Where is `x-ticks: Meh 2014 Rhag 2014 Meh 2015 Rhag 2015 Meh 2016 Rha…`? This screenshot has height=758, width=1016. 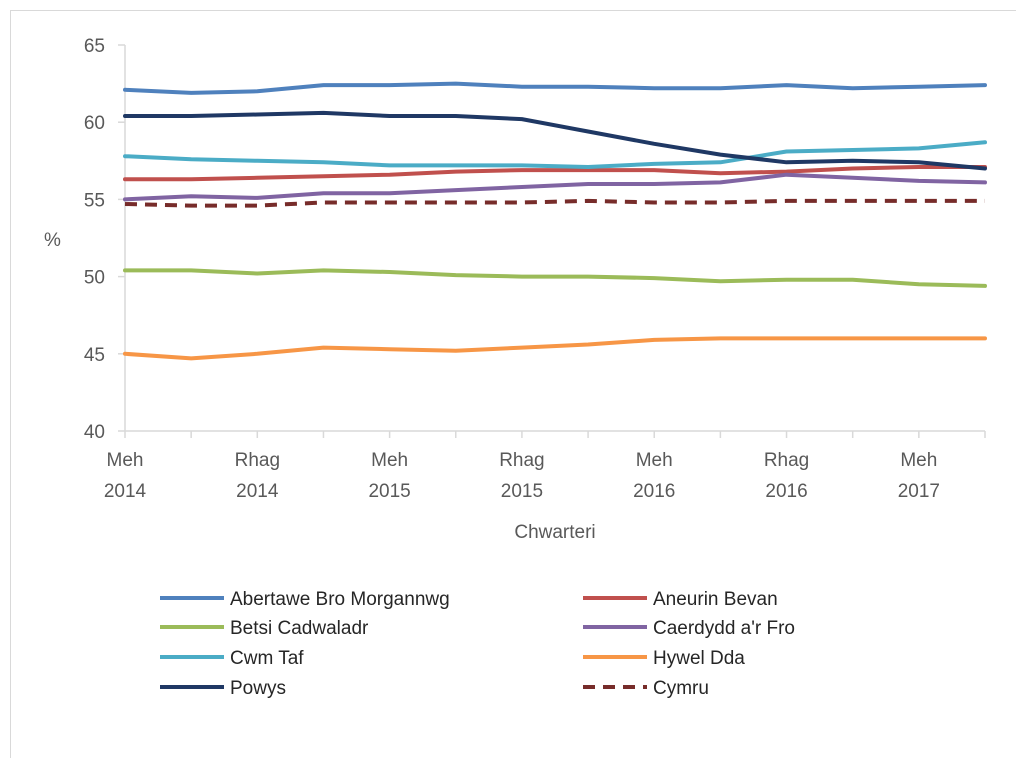 x-ticks: Meh 2014 Rhag 2014 Meh 2015 Rhag 2015 Meh 2016 Rha… is located at coordinates (545, 466).